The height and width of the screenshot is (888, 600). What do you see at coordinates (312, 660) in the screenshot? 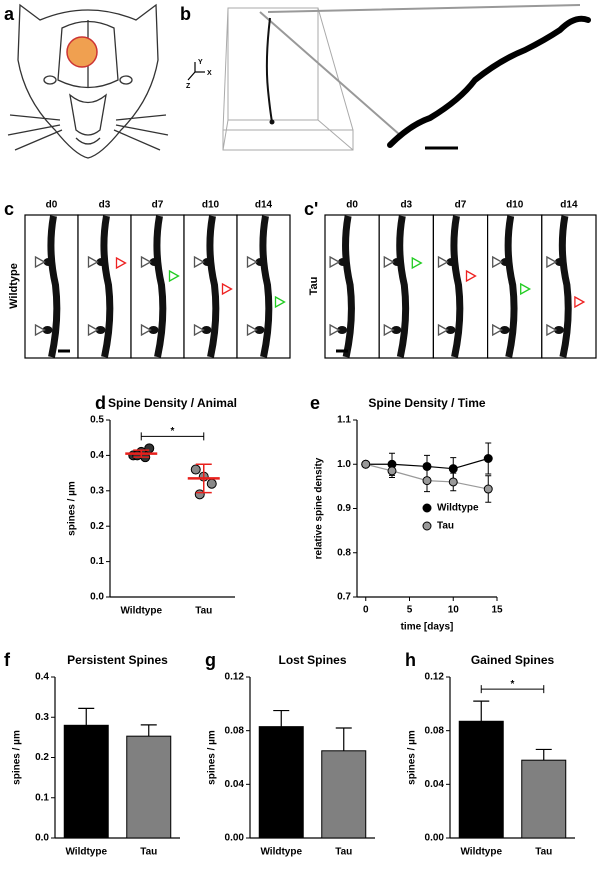
I see `chart-title: Lost Spines` at bounding box center [312, 660].